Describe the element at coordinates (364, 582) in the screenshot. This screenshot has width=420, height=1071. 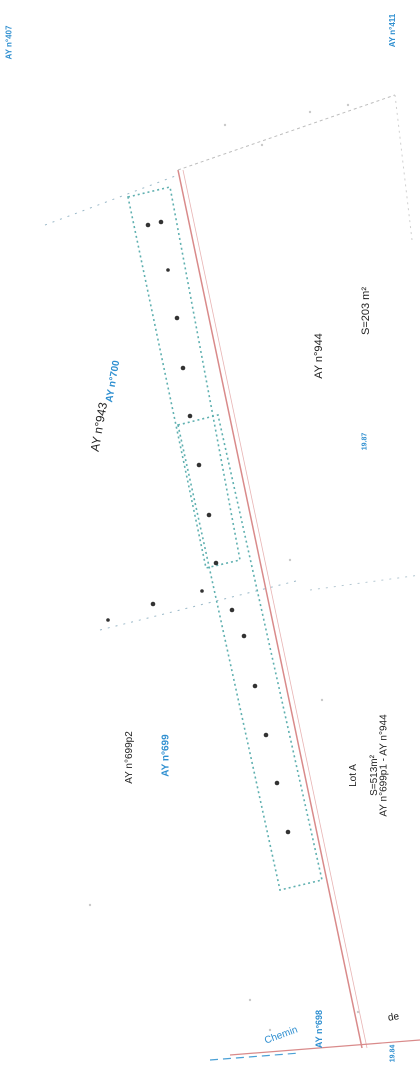
I see `division-line-right` at that location.